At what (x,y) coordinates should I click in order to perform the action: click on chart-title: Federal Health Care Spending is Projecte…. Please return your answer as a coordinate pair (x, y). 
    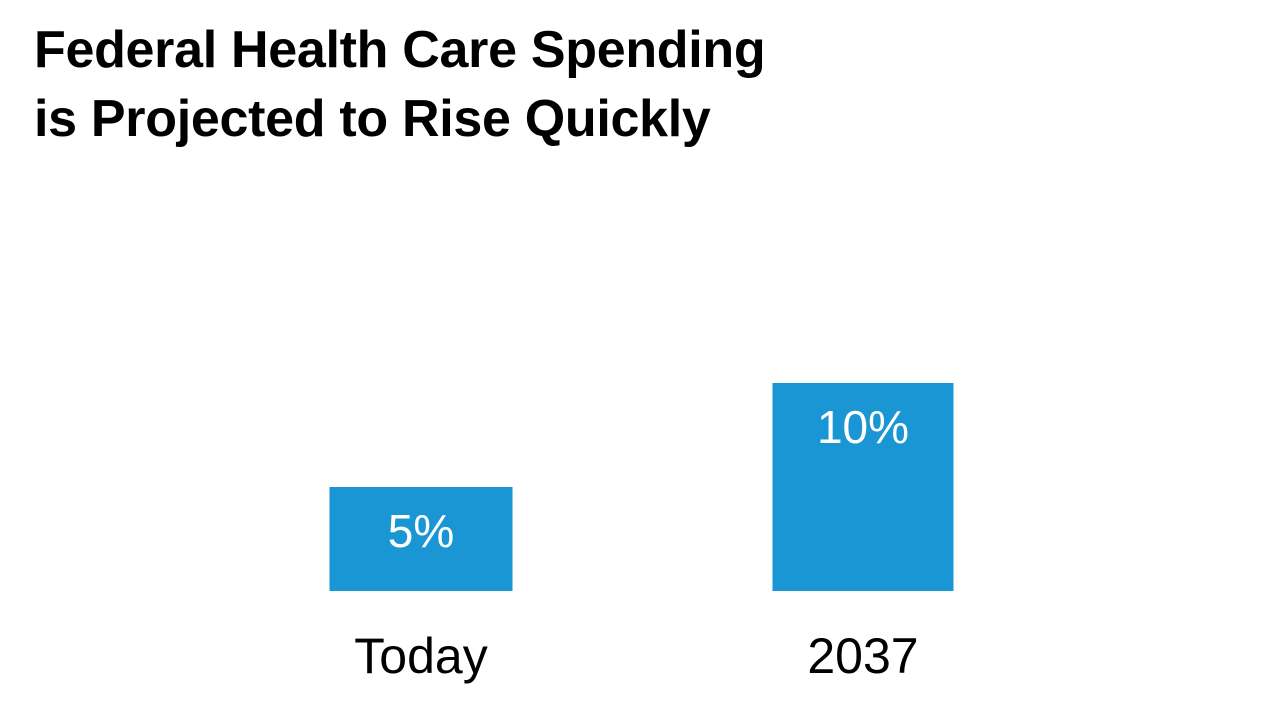
    Looking at the image, I should click on (534, 85).